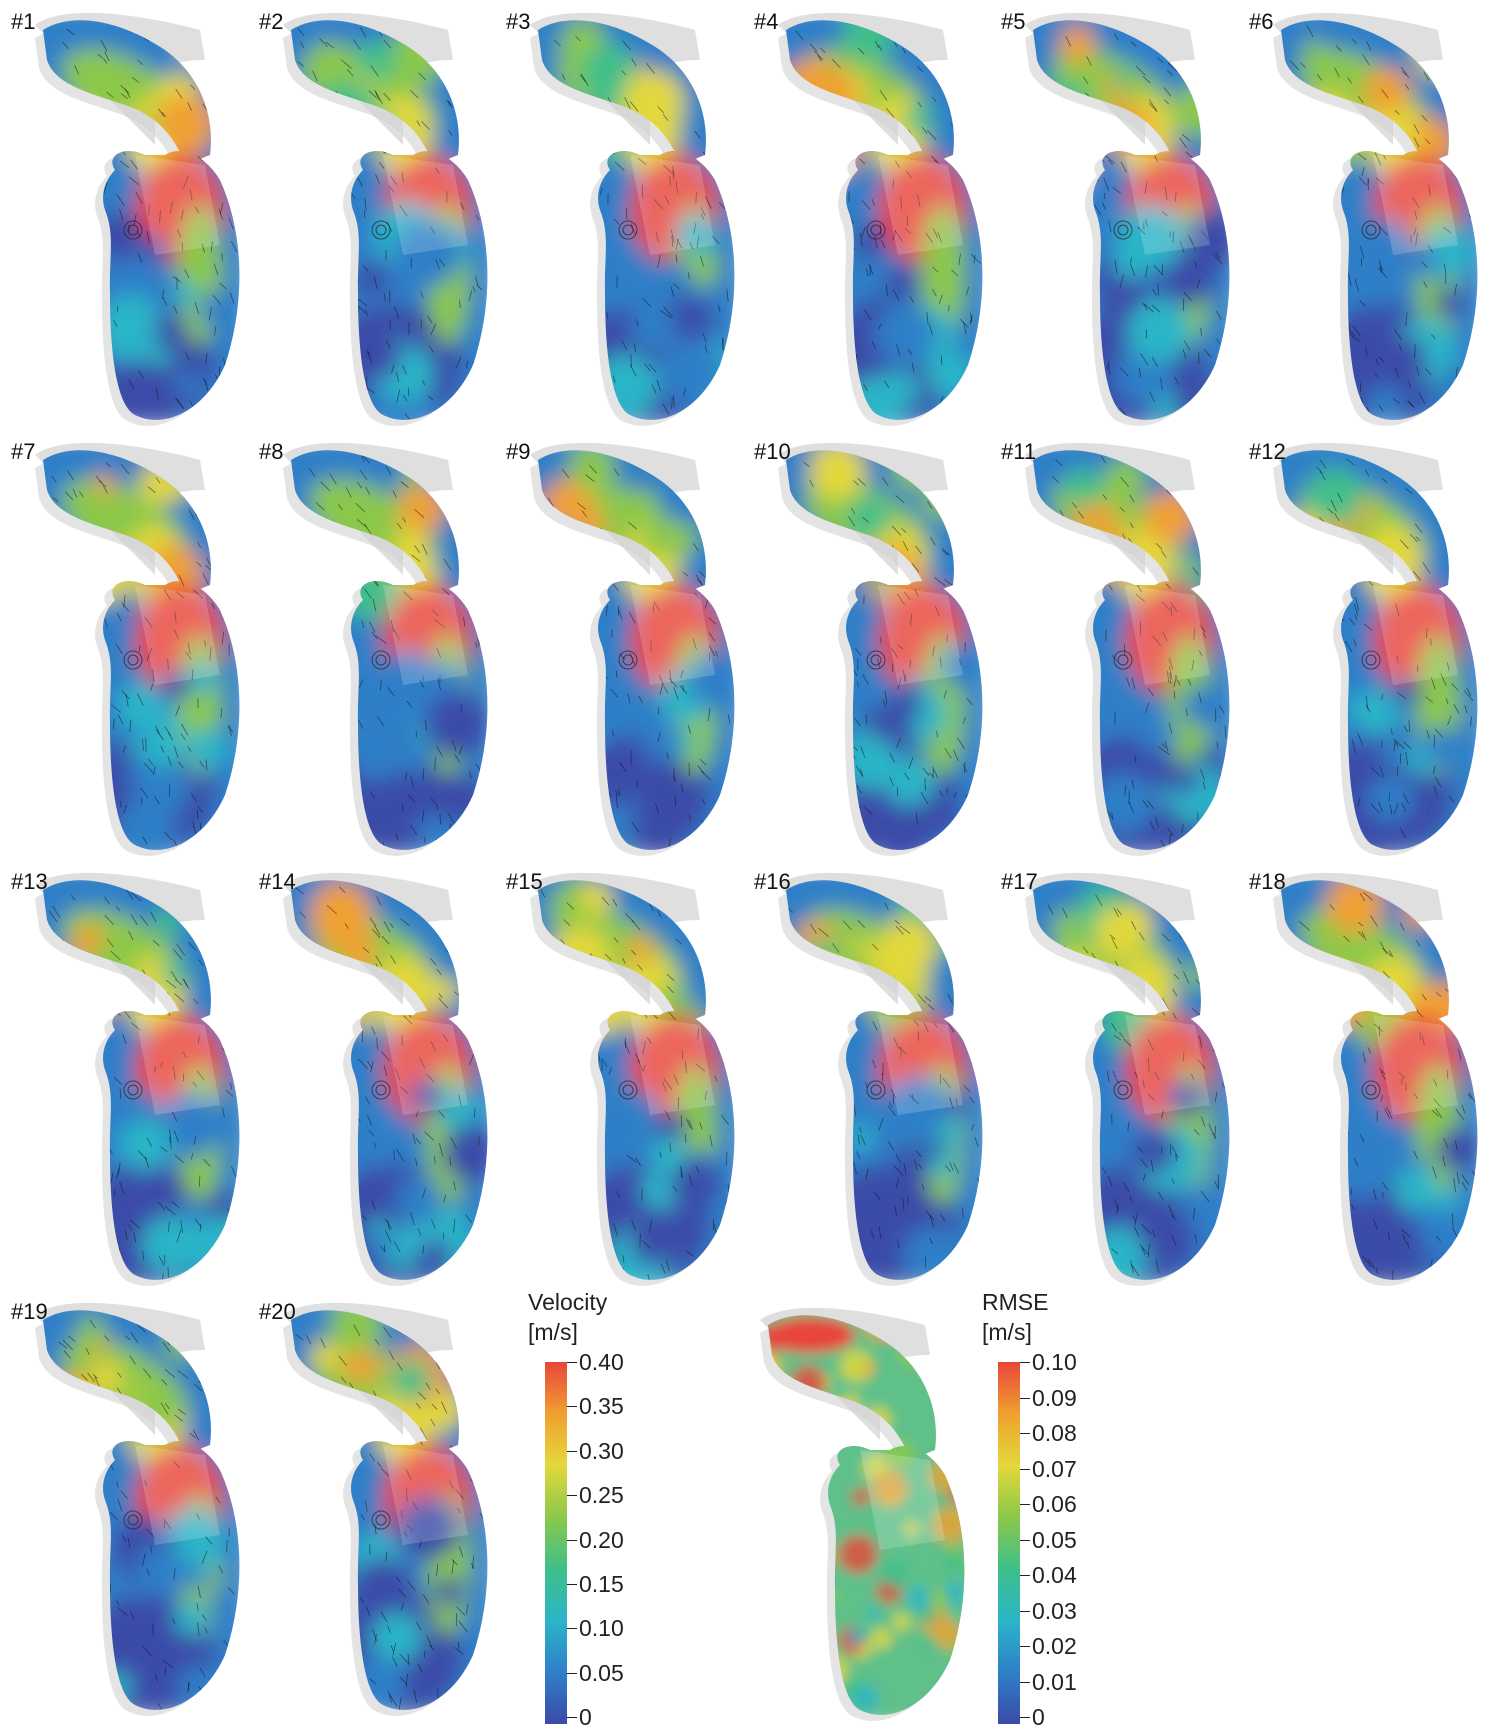 This screenshot has height=1728, width=1490. Describe the element at coordinates (553, 1332) in the screenshot. I see `velocity-unit: [m/s]` at that location.